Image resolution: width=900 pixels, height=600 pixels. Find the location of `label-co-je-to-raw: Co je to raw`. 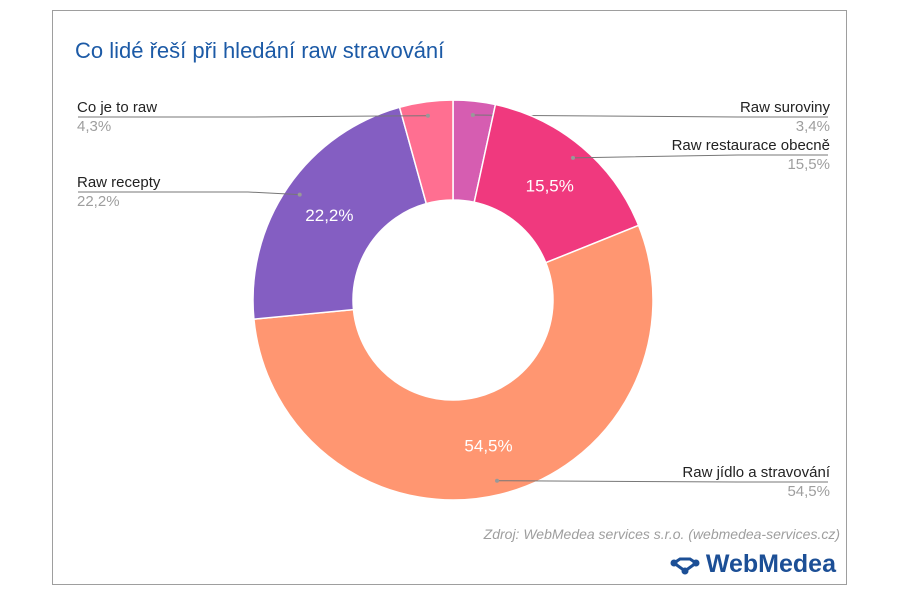

label-co-je-to-raw: Co je to raw is located at coordinates (117, 107).